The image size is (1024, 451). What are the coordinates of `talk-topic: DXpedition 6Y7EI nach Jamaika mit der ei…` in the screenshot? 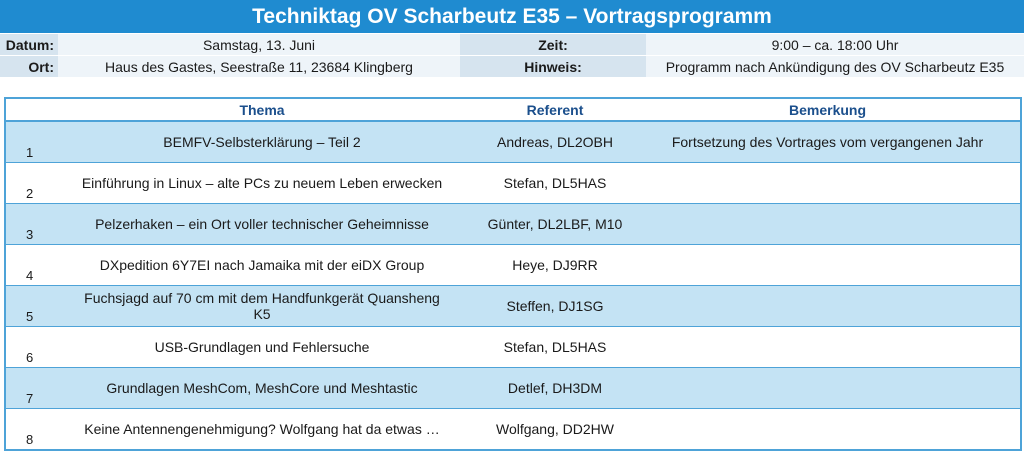 It's located at (262, 265).